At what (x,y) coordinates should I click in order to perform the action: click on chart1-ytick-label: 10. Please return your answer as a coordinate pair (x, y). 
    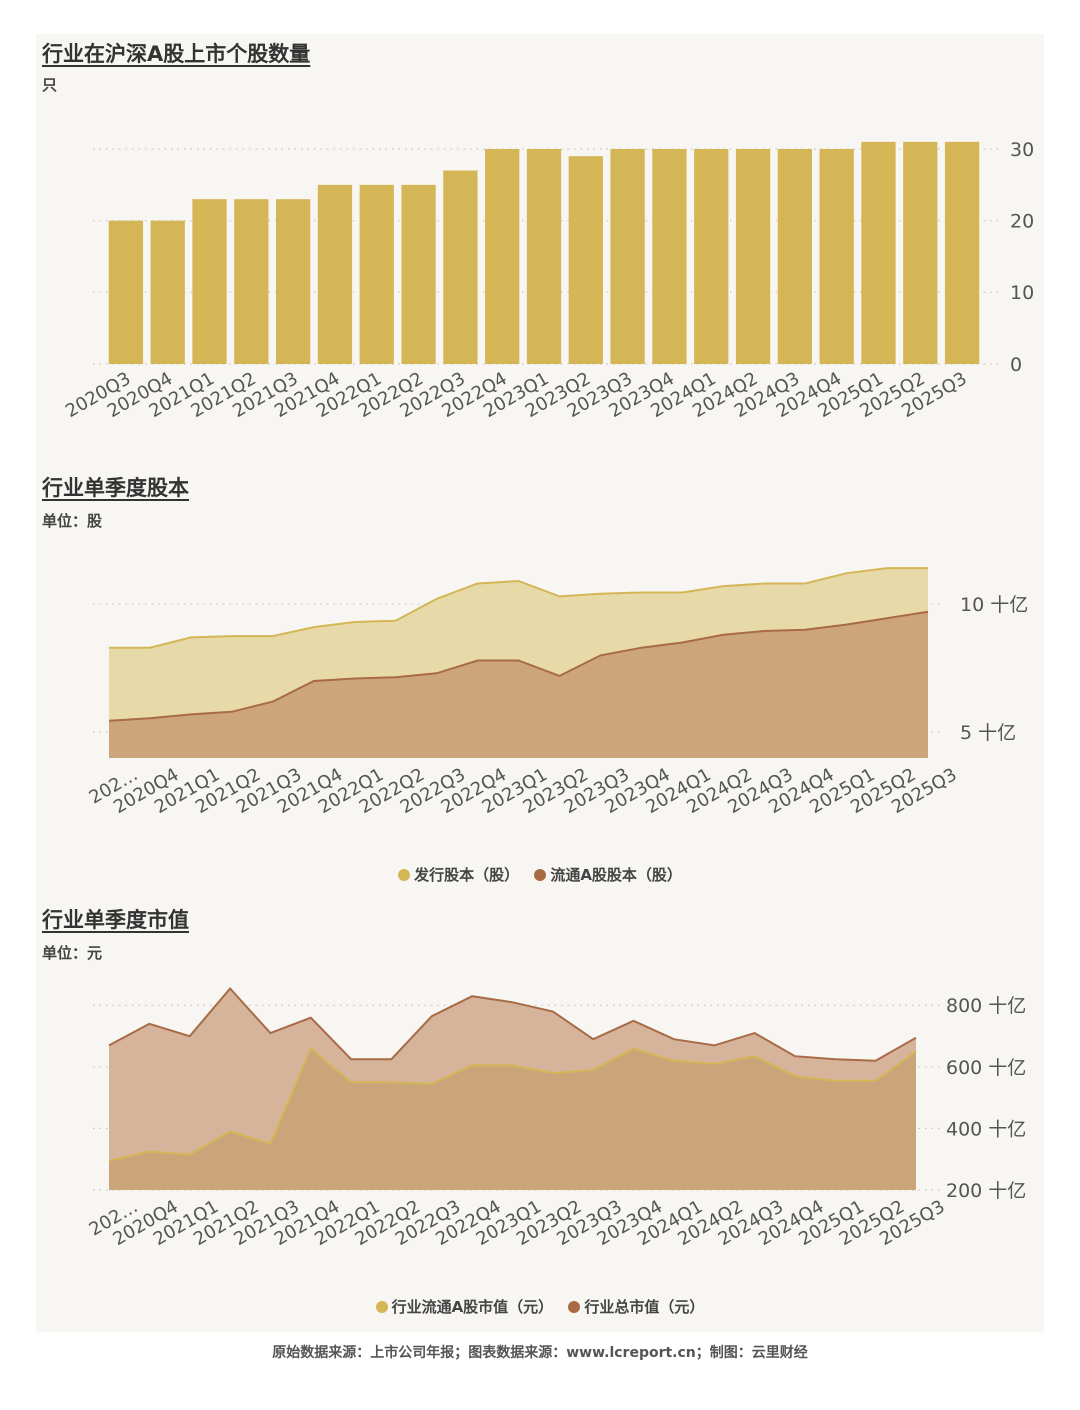
    Looking at the image, I should click on (1022, 293).